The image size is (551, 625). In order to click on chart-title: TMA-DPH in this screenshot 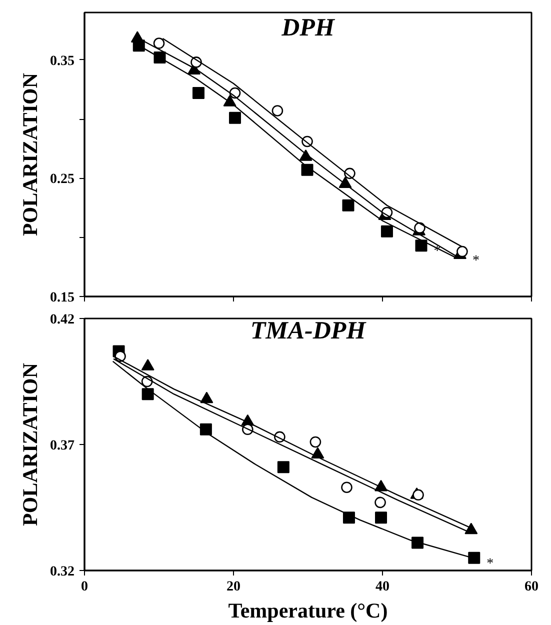, I will do `click(309, 331)`.